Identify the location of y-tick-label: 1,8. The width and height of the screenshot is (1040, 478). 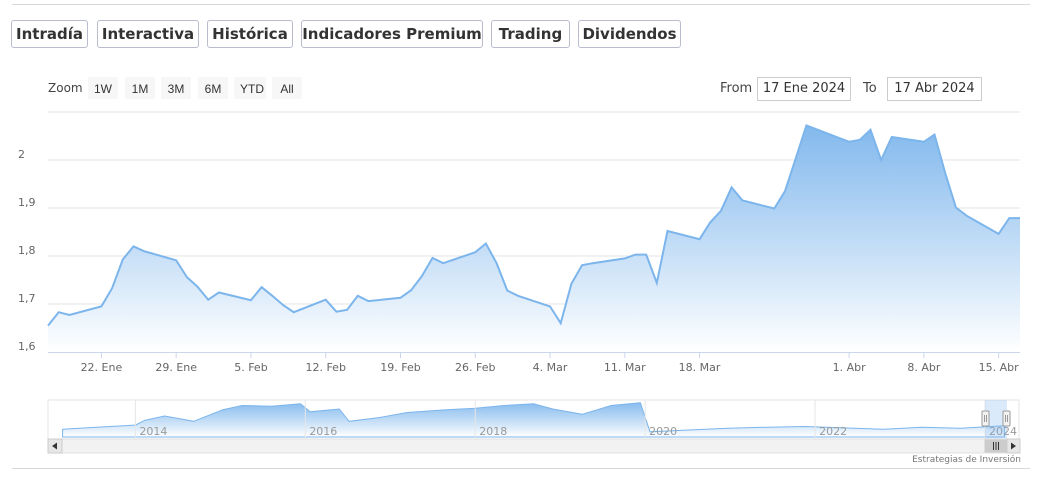
(27, 250).